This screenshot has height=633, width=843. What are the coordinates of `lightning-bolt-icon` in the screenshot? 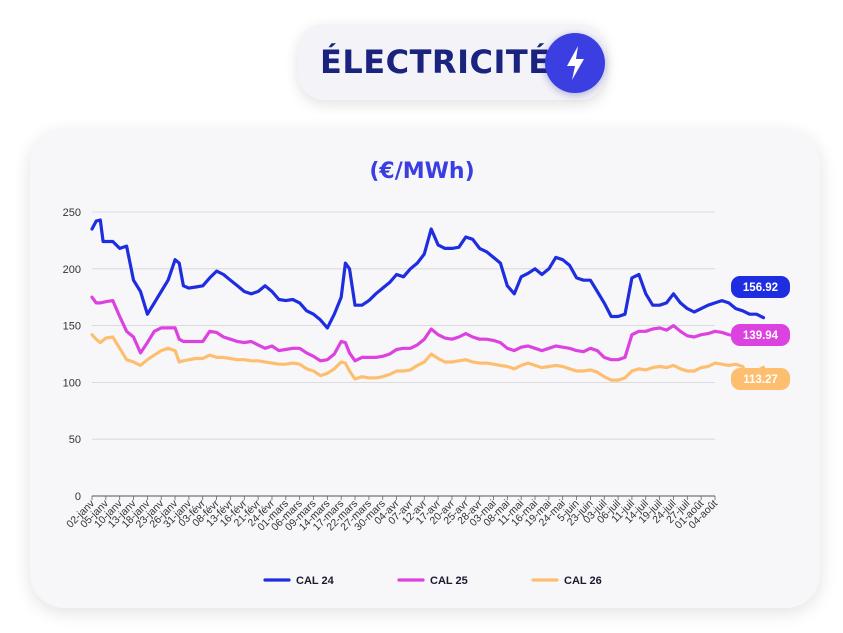 It's located at (575, 63).